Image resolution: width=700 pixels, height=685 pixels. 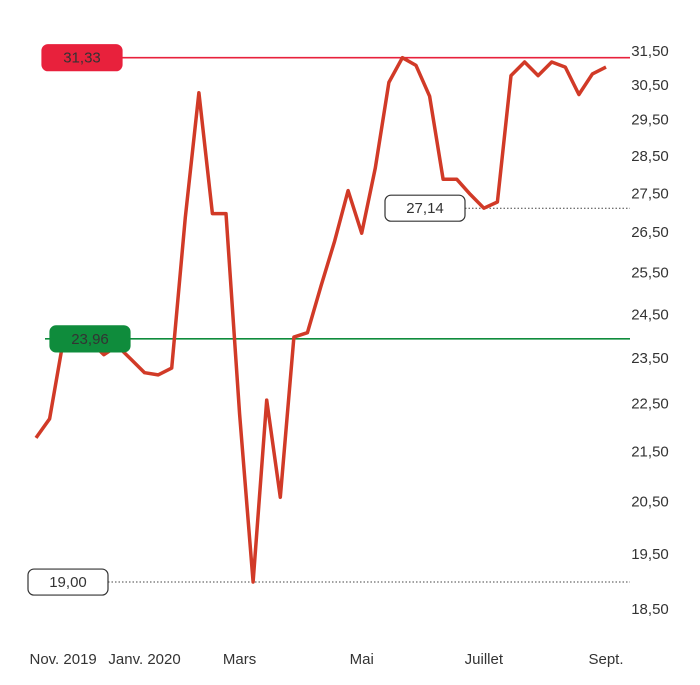 What do you see at coordinates (484, 659) in the screenshot?
I see `x-tick-label: Juillet` at bounding box center [484, 659].